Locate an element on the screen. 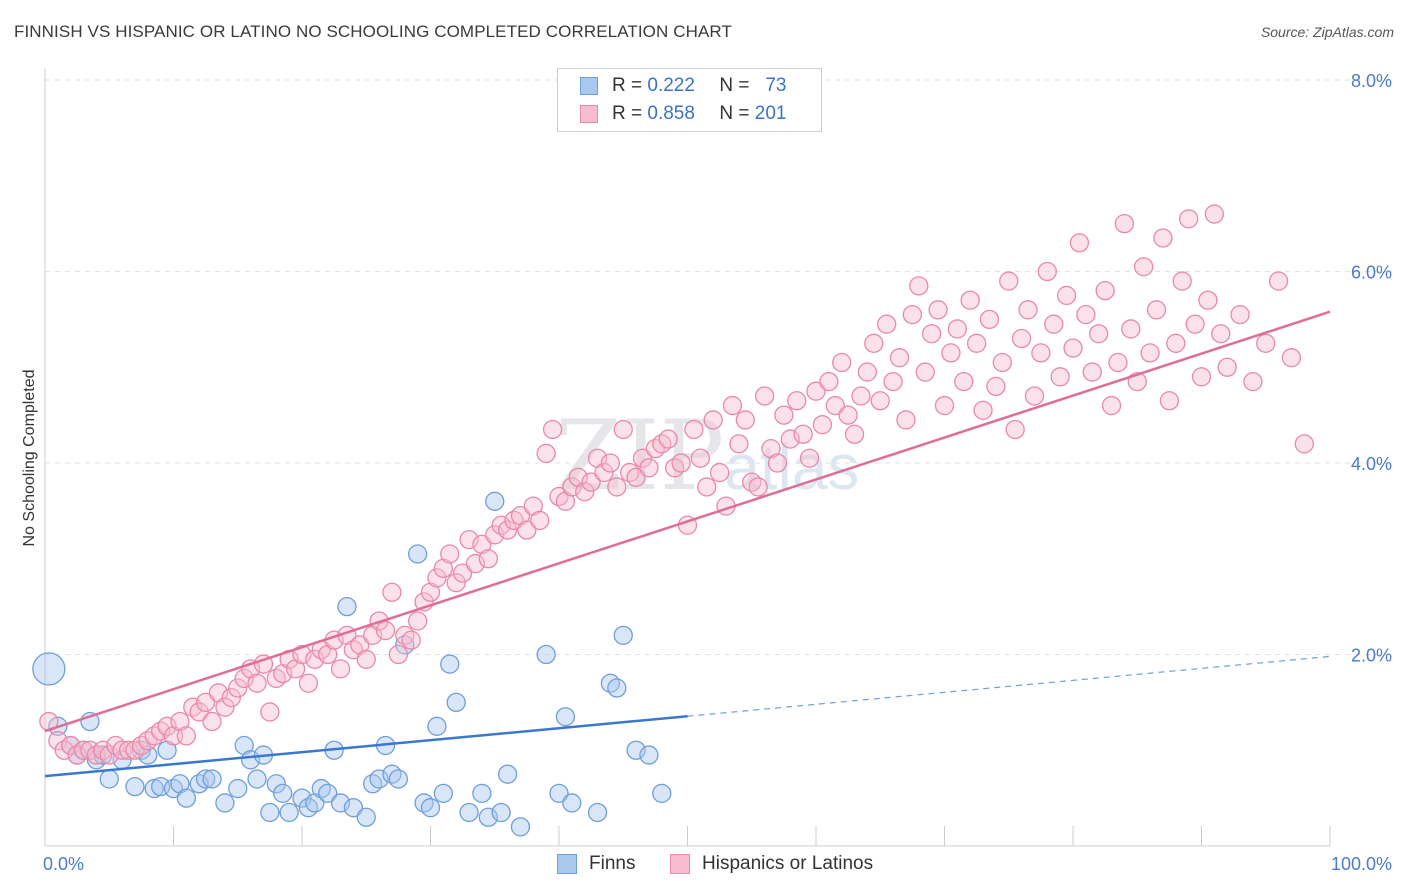 This screenshot has height=892, width=1406. watermark-atlas: atlas is located at coordinates (792, 467).